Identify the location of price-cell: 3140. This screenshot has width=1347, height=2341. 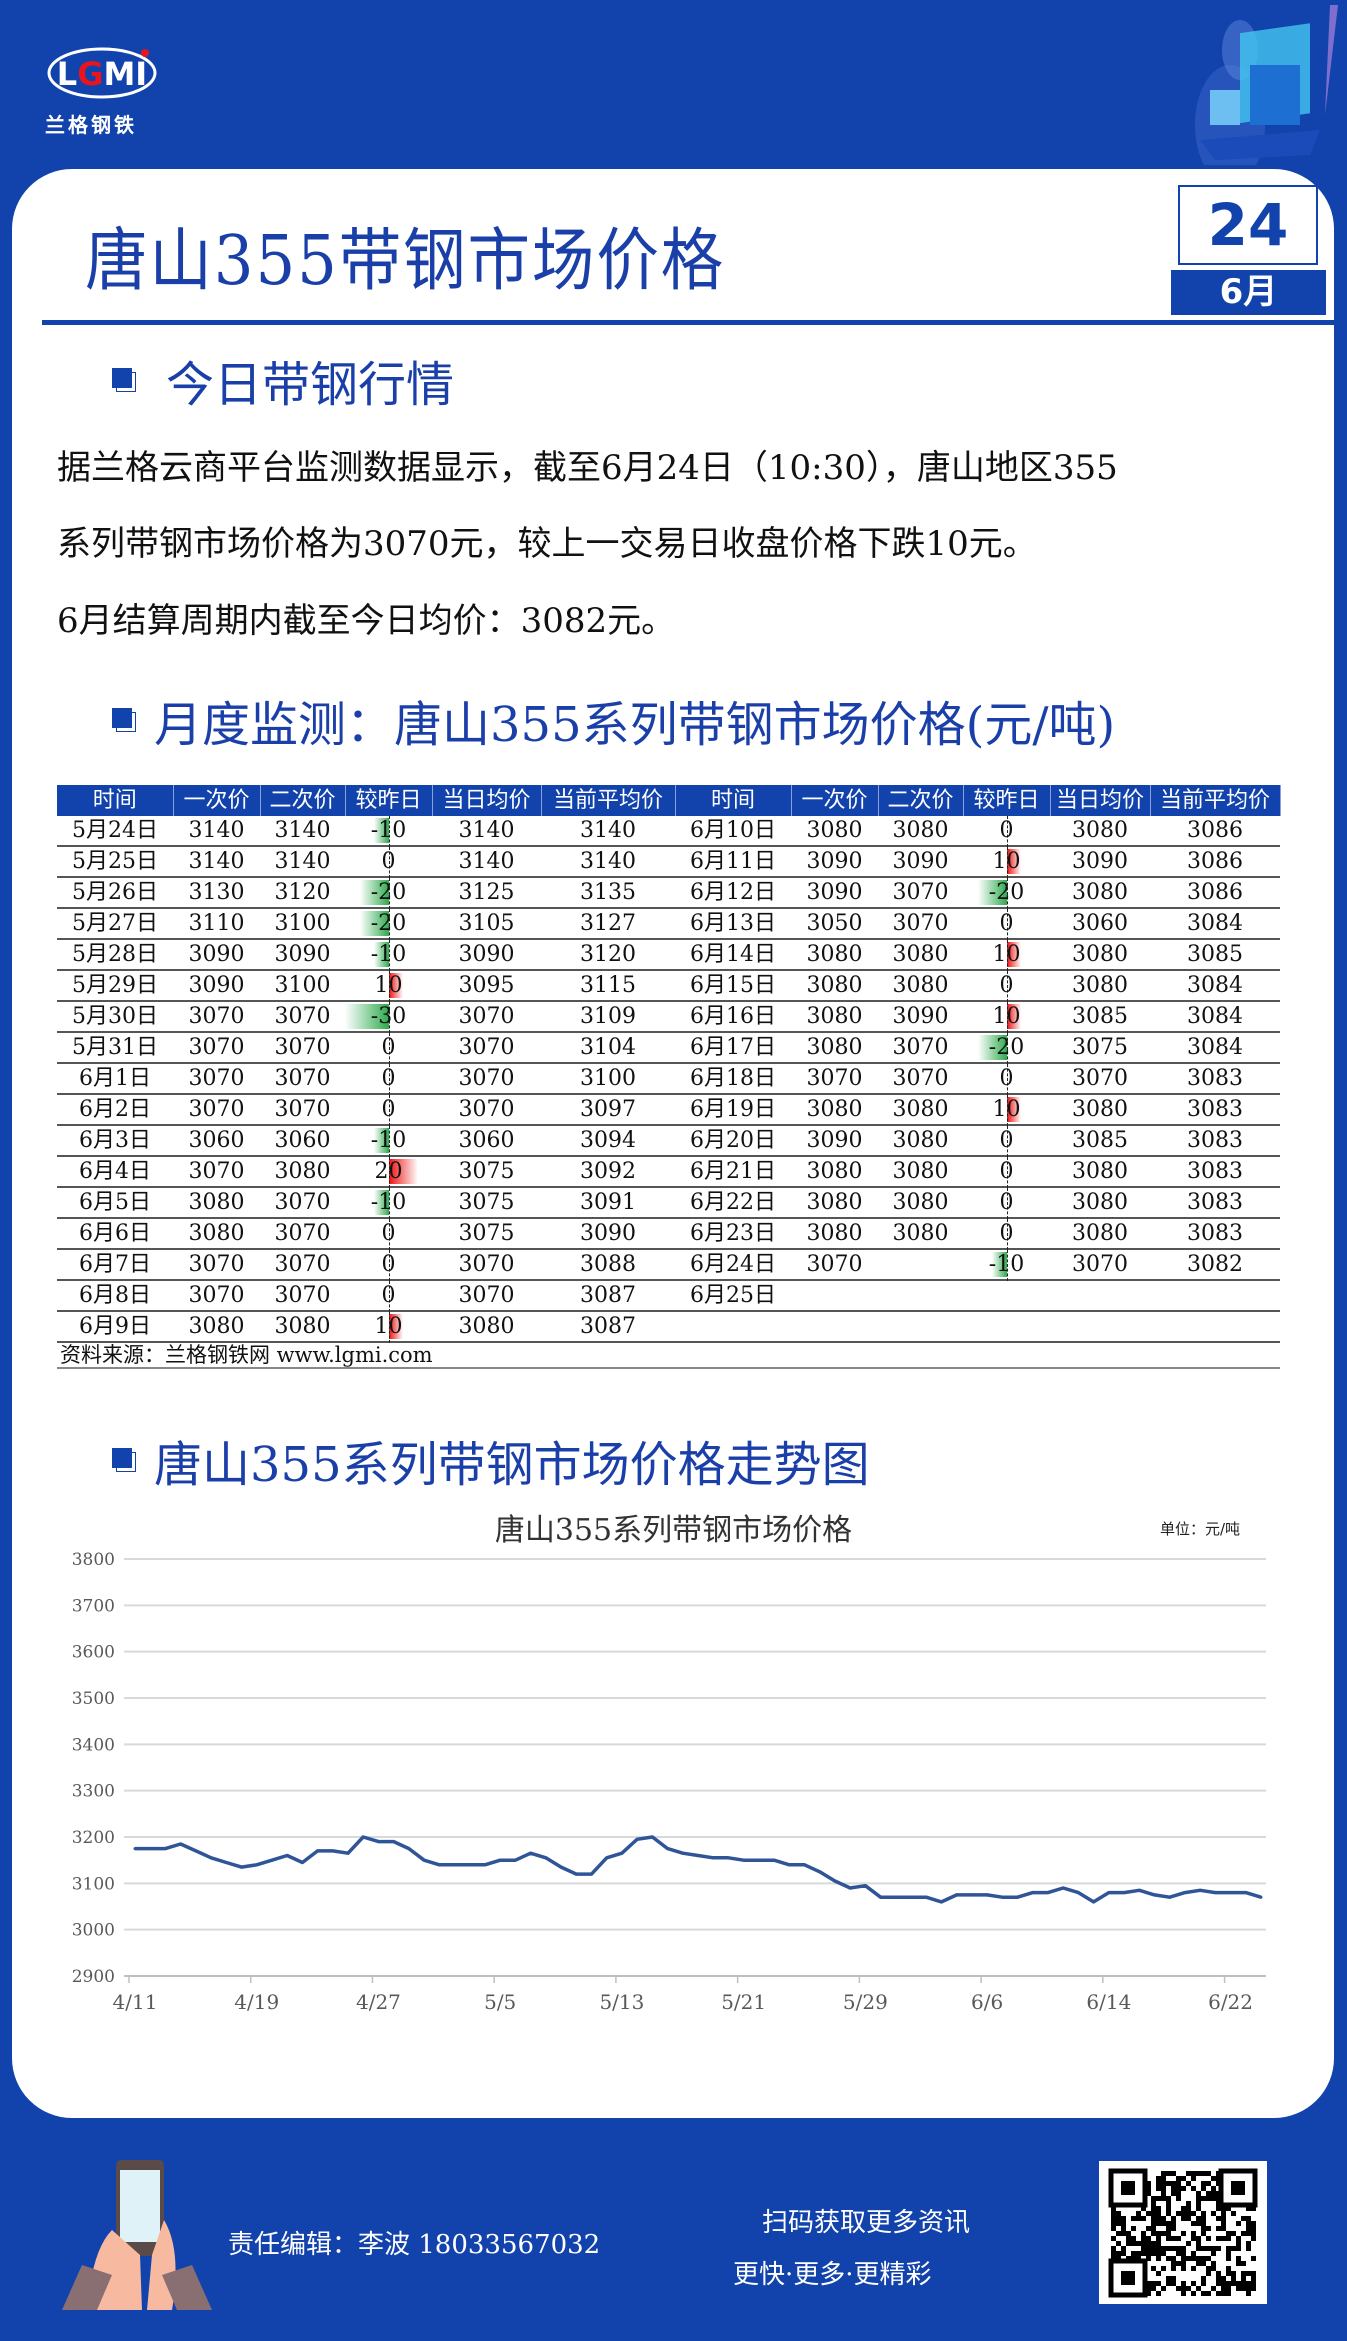
(486, 862).